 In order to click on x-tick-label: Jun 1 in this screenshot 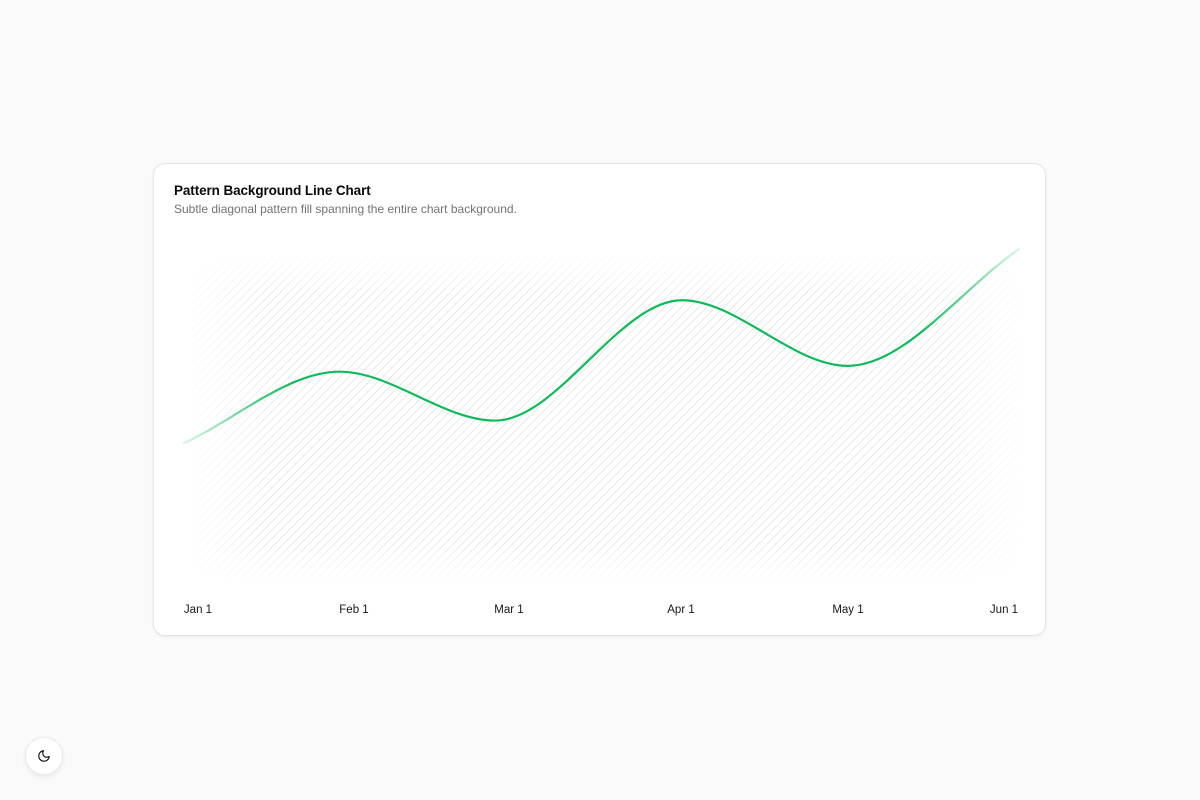, I will do `click(1004, 610)`.